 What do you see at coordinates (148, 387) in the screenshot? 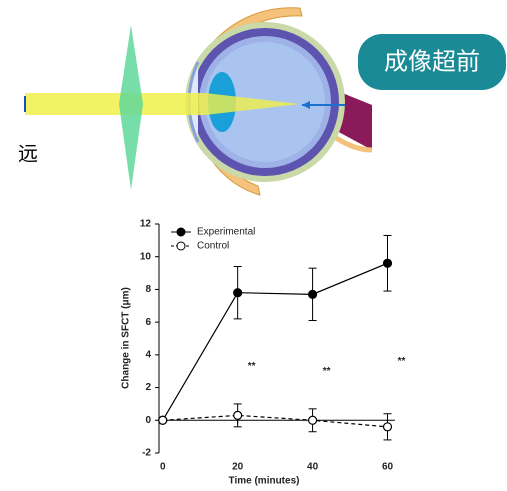
I see `y-tick-label: 2` at bounding box center [148, 387].